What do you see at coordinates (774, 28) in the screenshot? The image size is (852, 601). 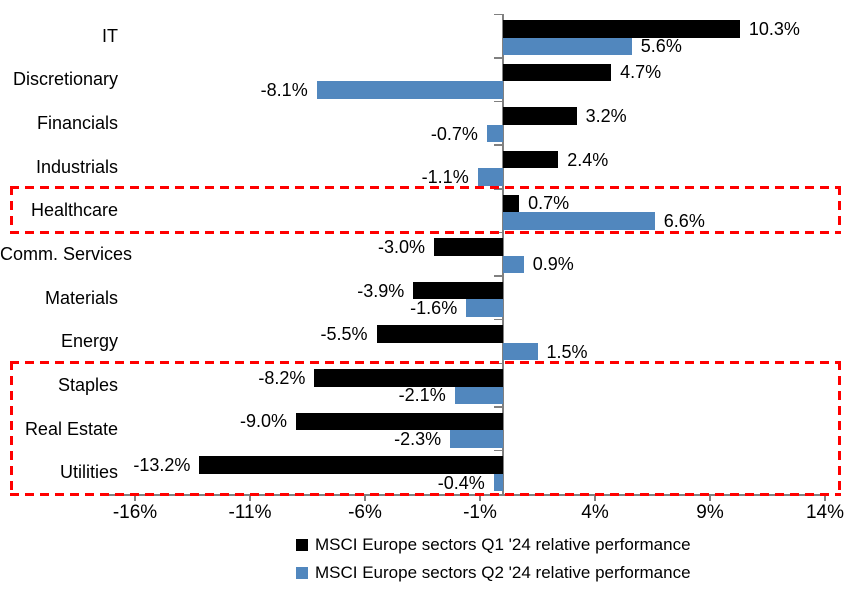 I see `value-label: 10.3%` at bounding box center [774, 28].